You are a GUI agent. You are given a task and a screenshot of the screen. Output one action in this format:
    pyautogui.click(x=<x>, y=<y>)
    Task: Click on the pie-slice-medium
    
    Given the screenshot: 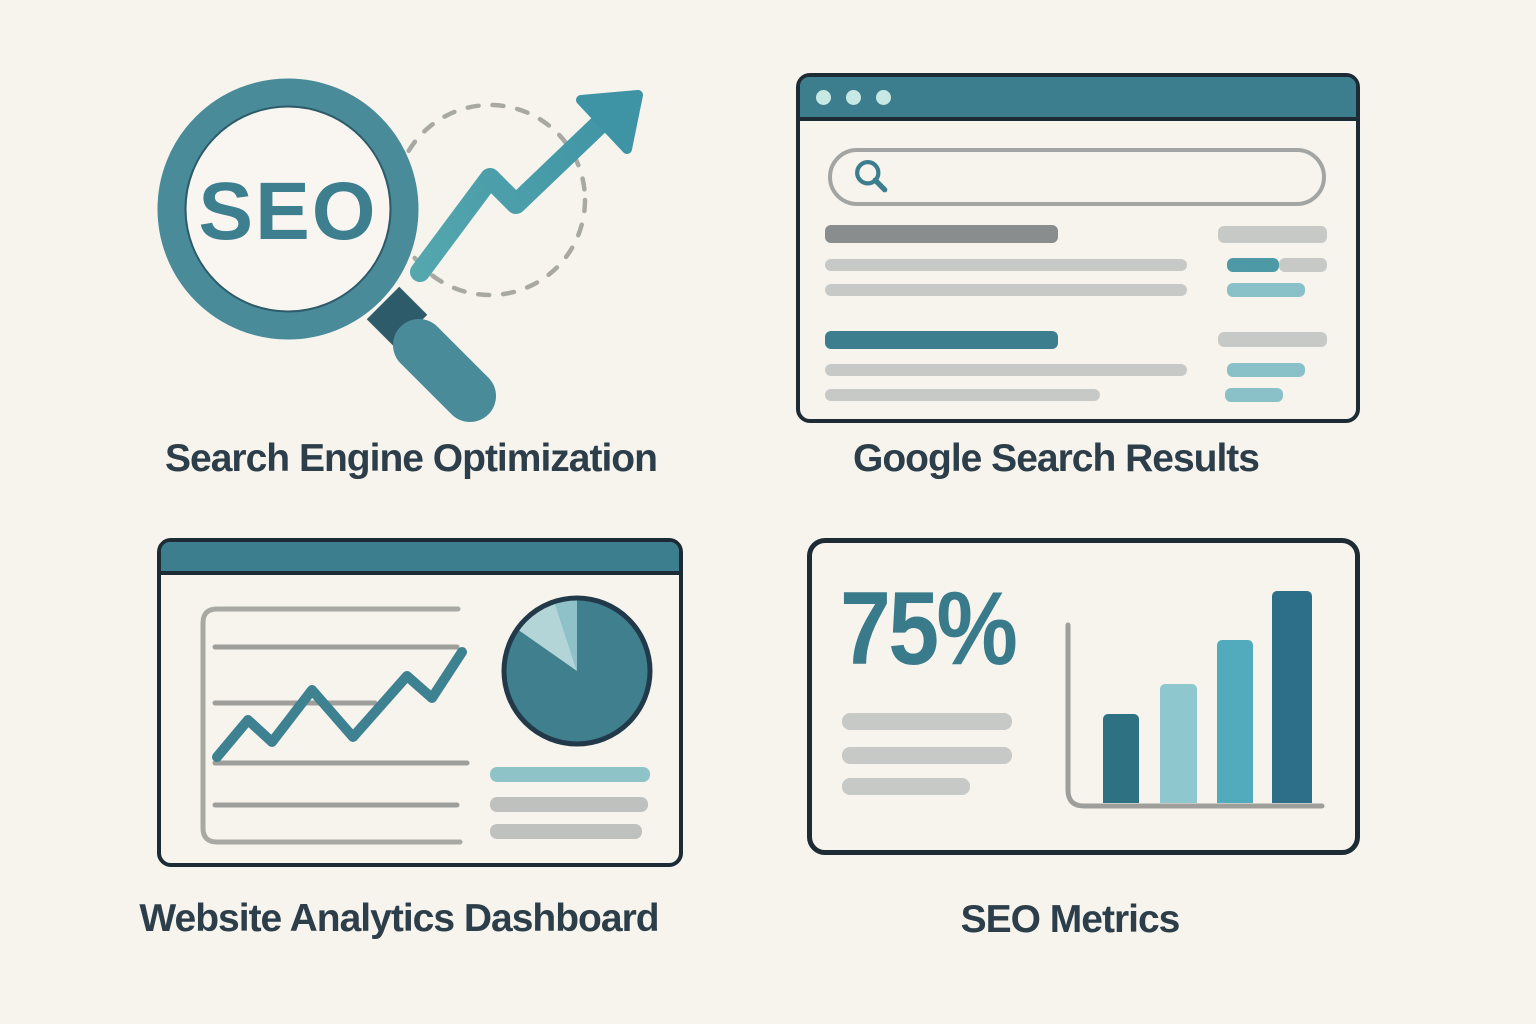 What is the action you would take?
    pyautogui.click(x=565, y=634)
    